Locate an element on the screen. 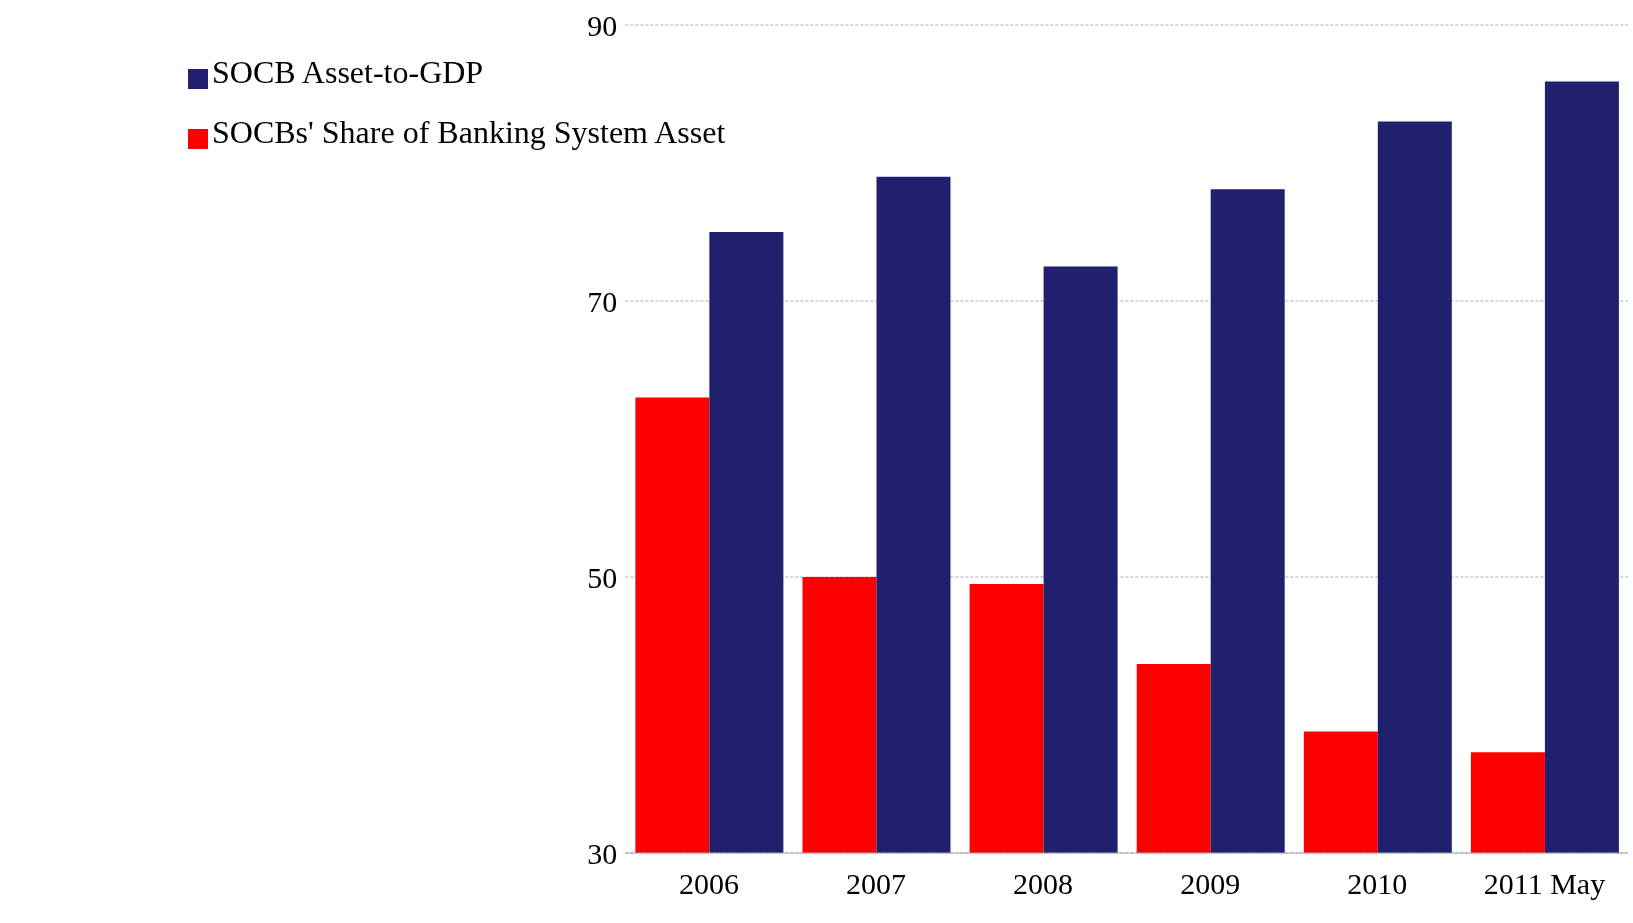  x-tick-label: 2009 is located at coordinates (1210, 884).